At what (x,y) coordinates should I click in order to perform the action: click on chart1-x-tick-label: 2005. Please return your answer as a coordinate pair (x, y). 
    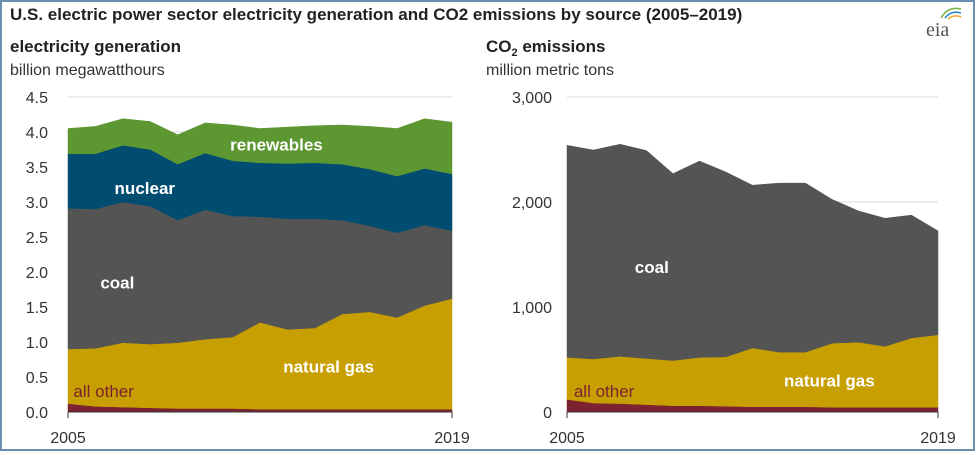
    Looking at the image, I should click on (68, 438).